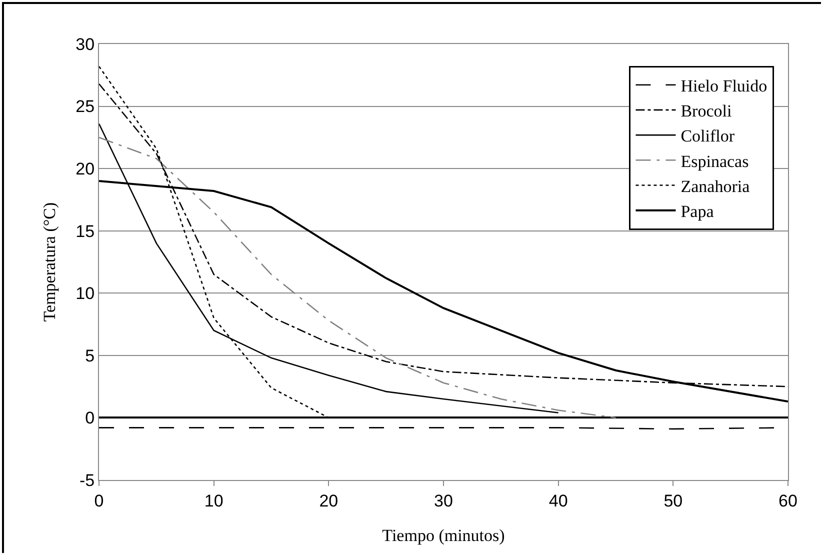 Image resolution: width=827 pixels, height=559 pixels. Describe the element at coordinates (697, 211) in the screenshot. I see `legend-label: Papa` at that location.